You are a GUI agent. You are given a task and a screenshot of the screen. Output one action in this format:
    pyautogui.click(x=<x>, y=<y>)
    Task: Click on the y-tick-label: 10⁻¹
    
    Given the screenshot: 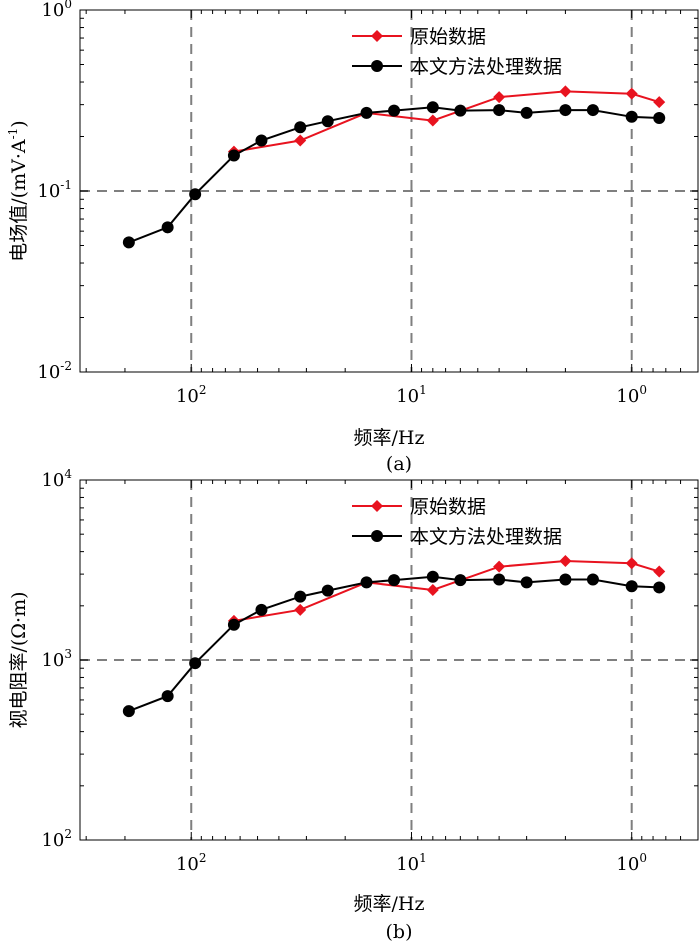 What is the action you would take?
    pyautogui.click(x=54, y=190)
    